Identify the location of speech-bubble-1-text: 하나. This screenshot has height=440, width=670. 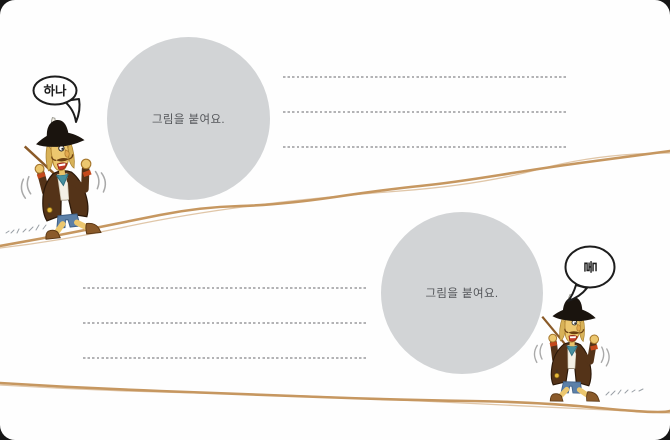
(55, 90).